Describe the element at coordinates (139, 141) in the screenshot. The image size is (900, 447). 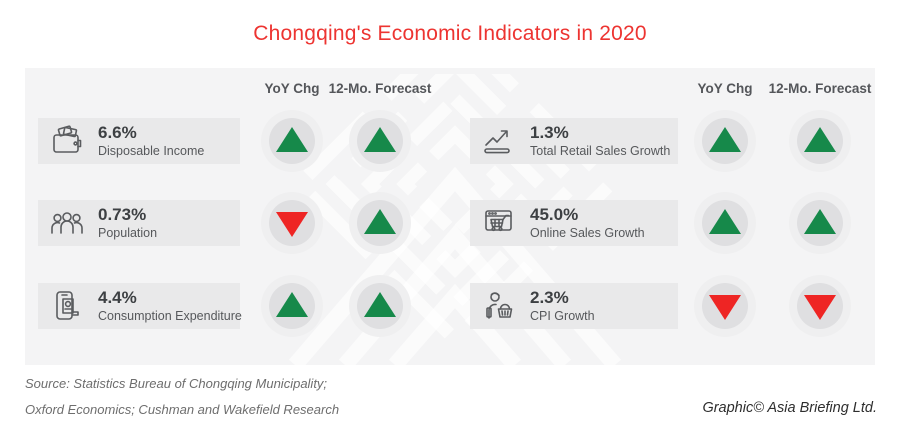
I see `indicator-disposable-income: 6.6% Disposable Income` at that location.